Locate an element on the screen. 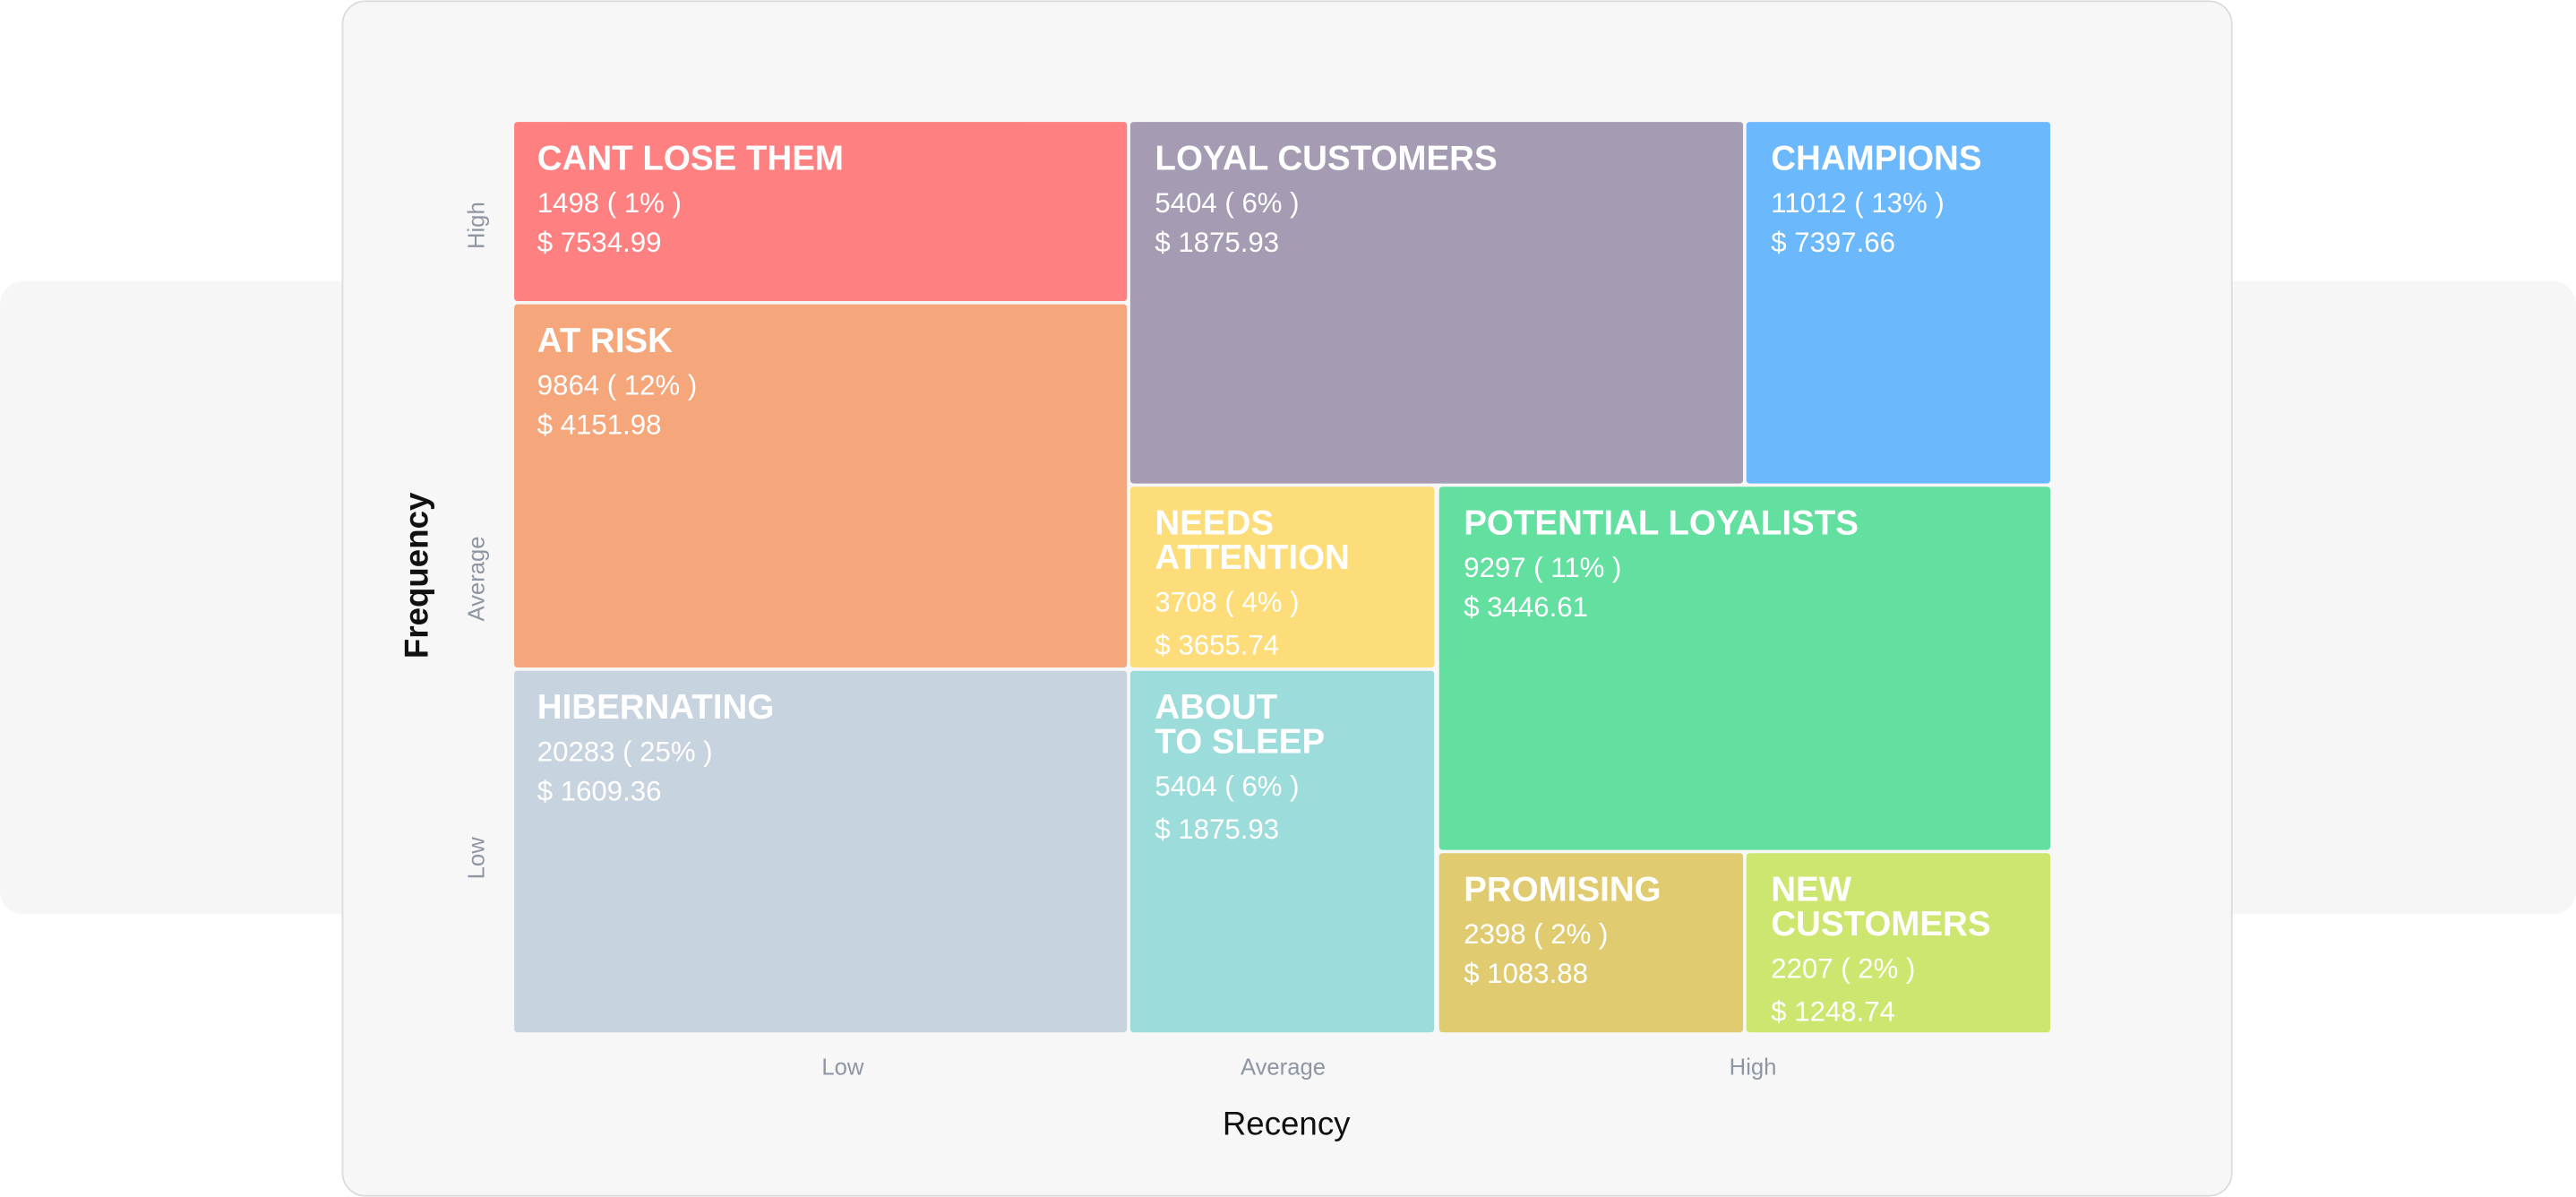 The image size is (2576, 1197). segment-title: HIBERNATING is located at coordinates (656, 707).